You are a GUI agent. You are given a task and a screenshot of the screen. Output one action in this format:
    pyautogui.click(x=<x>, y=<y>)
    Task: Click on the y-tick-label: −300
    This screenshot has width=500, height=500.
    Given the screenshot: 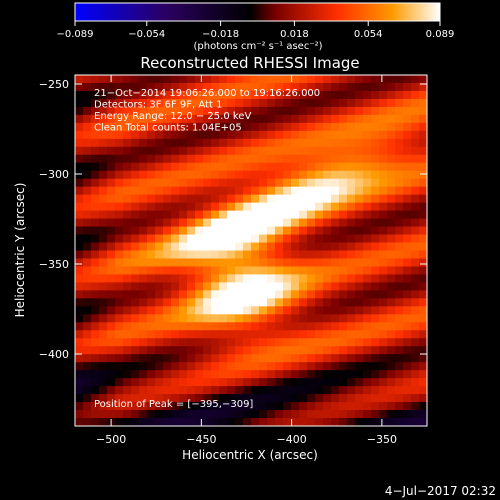 What is the action you would take?
    pyautogui.click(x=54, y=174)
    